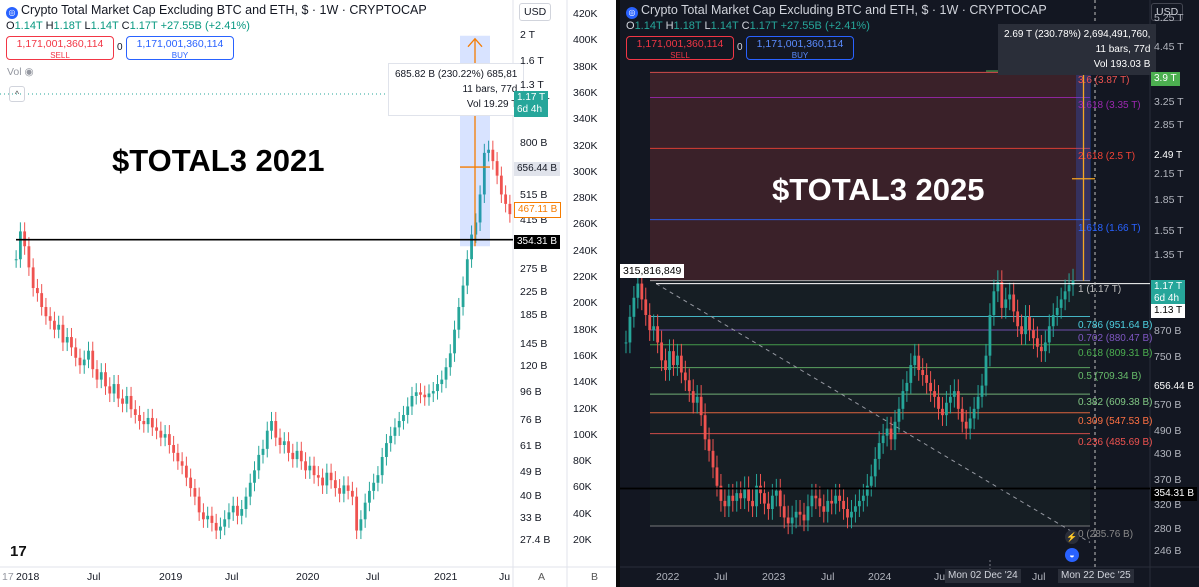  Describe the element at coordinates (1168, 479) in the screenshot. I see `price-axis-label: 370 B` at that location.